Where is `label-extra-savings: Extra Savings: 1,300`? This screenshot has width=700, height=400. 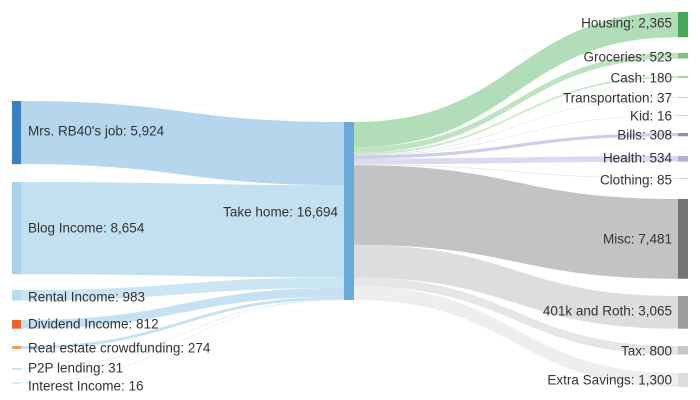 label-extra-savings: Extra Savings: 1,300 is located at coordinates (609, 380).